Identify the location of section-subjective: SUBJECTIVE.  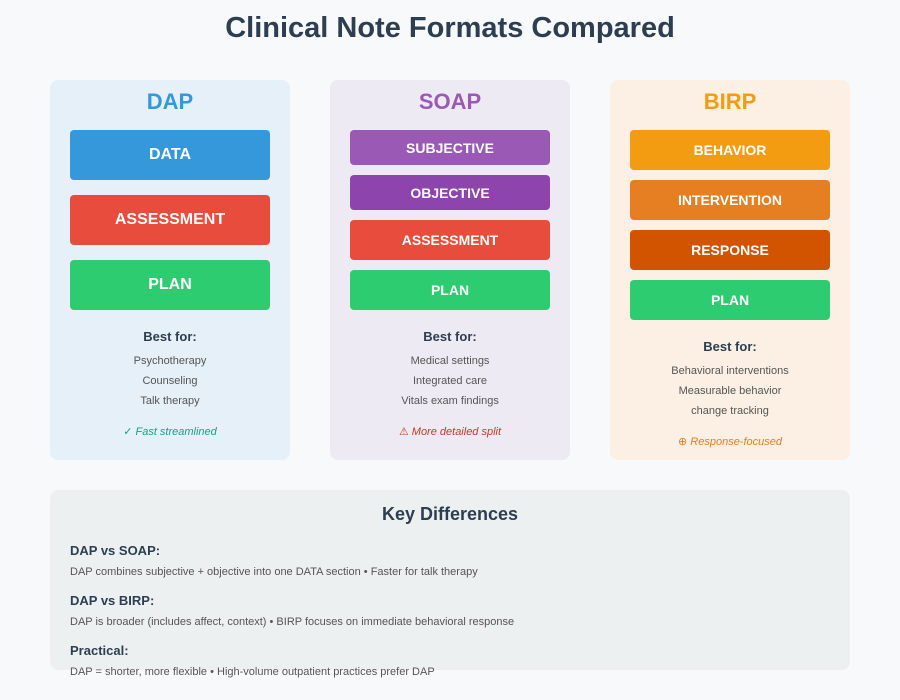
(450, 147).